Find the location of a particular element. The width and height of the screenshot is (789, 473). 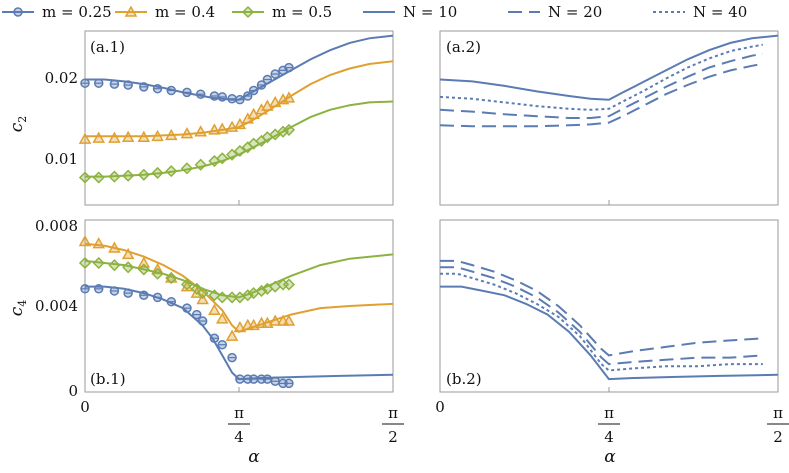

legend-item: m = 0.25 is located at coordinates (57, 12).